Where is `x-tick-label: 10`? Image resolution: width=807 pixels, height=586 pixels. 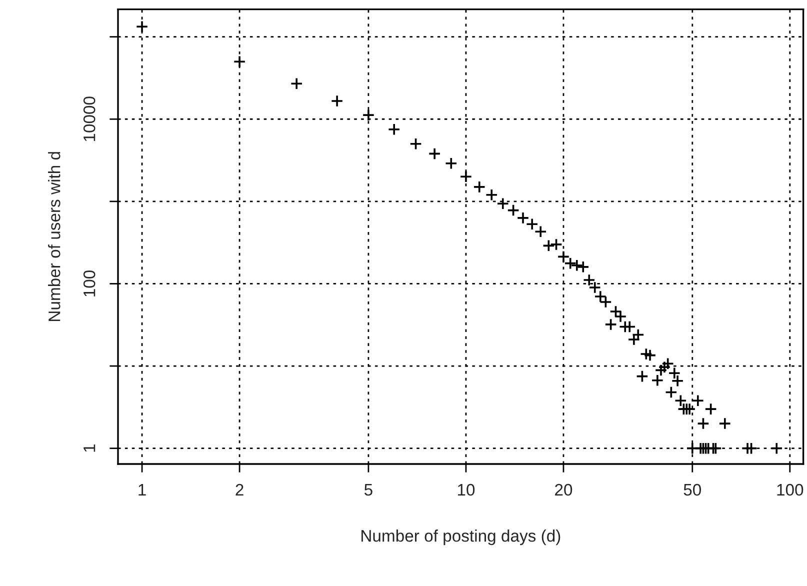 x-tick-label: 10 is located at coordinates (466, 490).